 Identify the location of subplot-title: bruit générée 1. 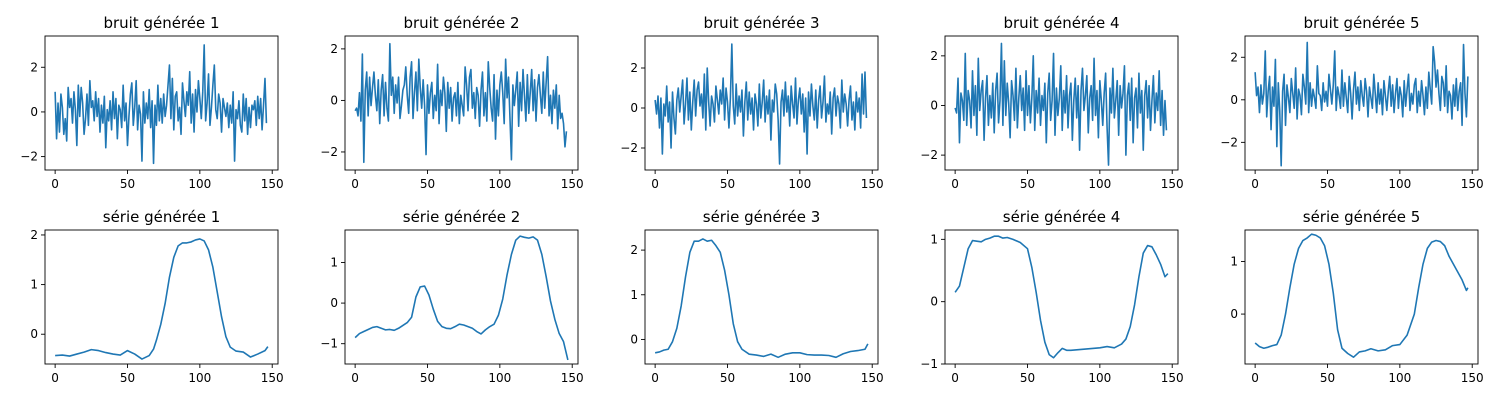
(161, 23).